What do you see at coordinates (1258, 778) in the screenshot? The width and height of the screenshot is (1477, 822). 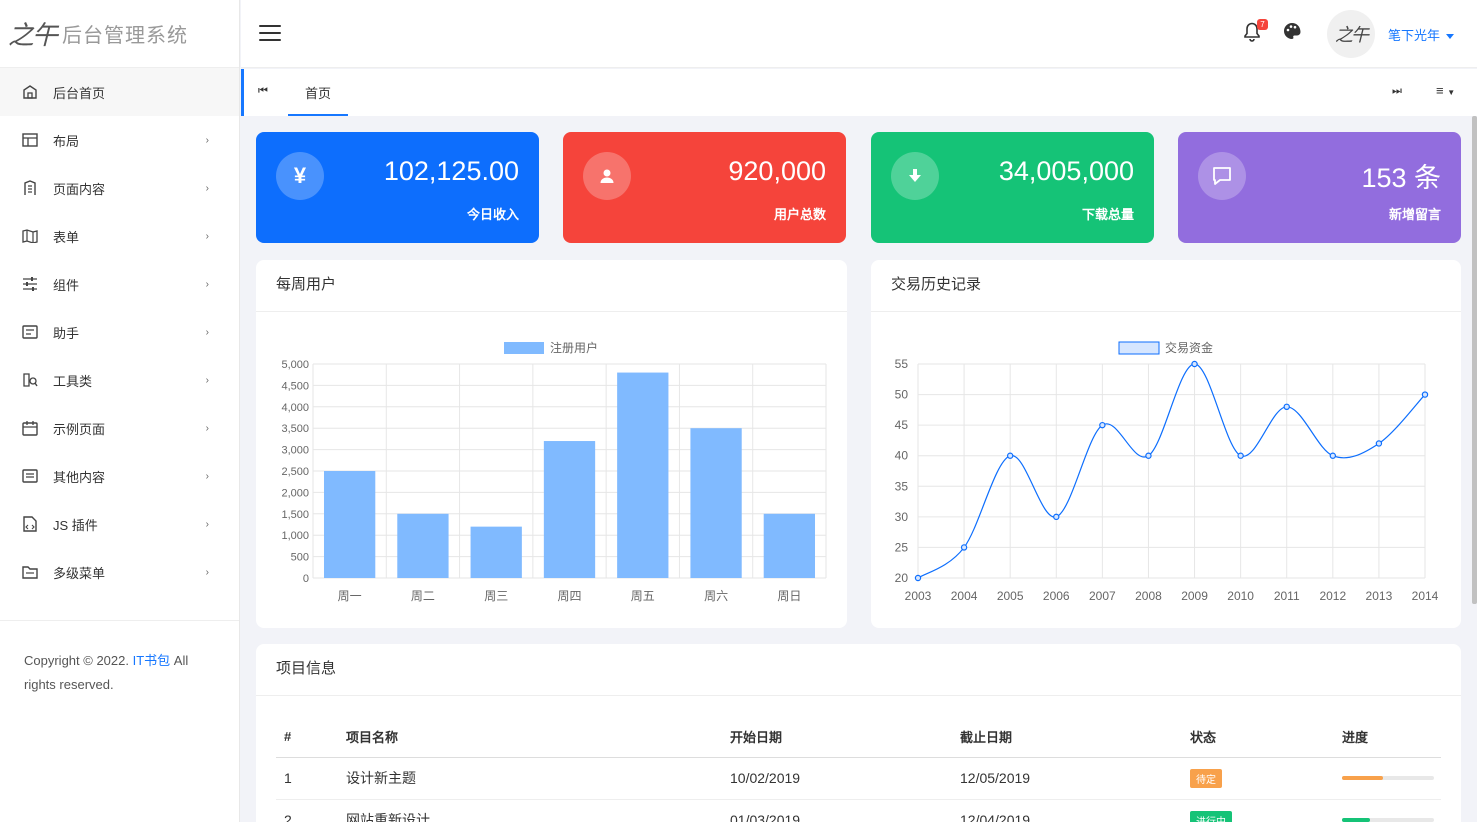 I see `status-cell: 待定` at bounding box center [1258, 778].